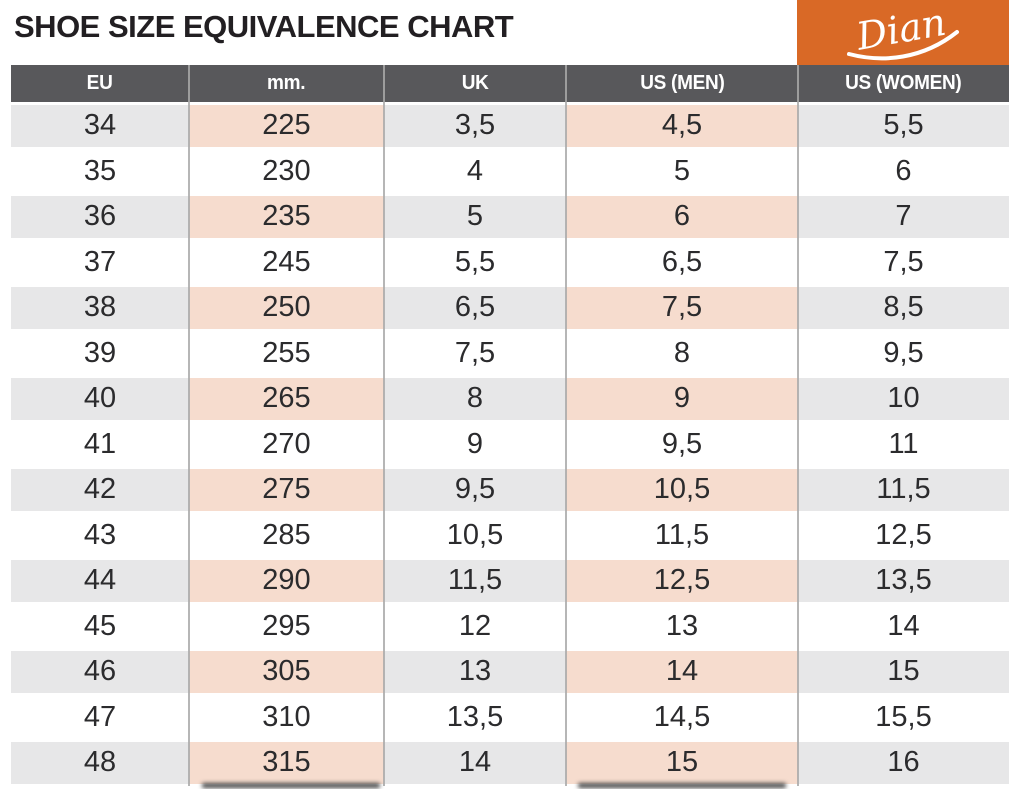 The width and height of the screenshot is (1024, 789). I want to click on table-cell: 41, so click(100, 444).